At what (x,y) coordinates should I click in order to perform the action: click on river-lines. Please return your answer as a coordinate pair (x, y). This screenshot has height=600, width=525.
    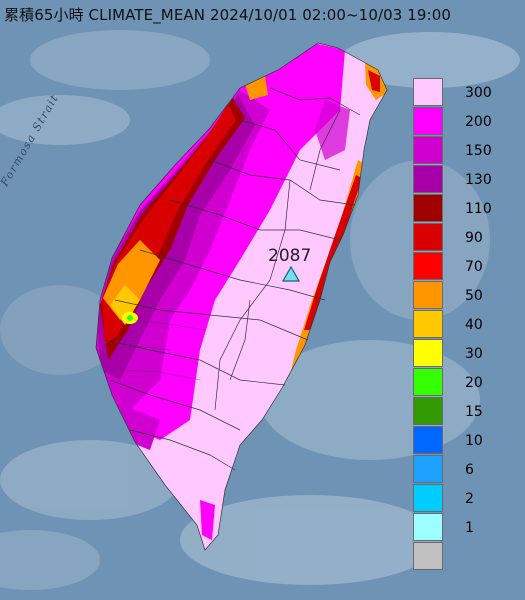
    Looking at the image, I should click on (162, 350).